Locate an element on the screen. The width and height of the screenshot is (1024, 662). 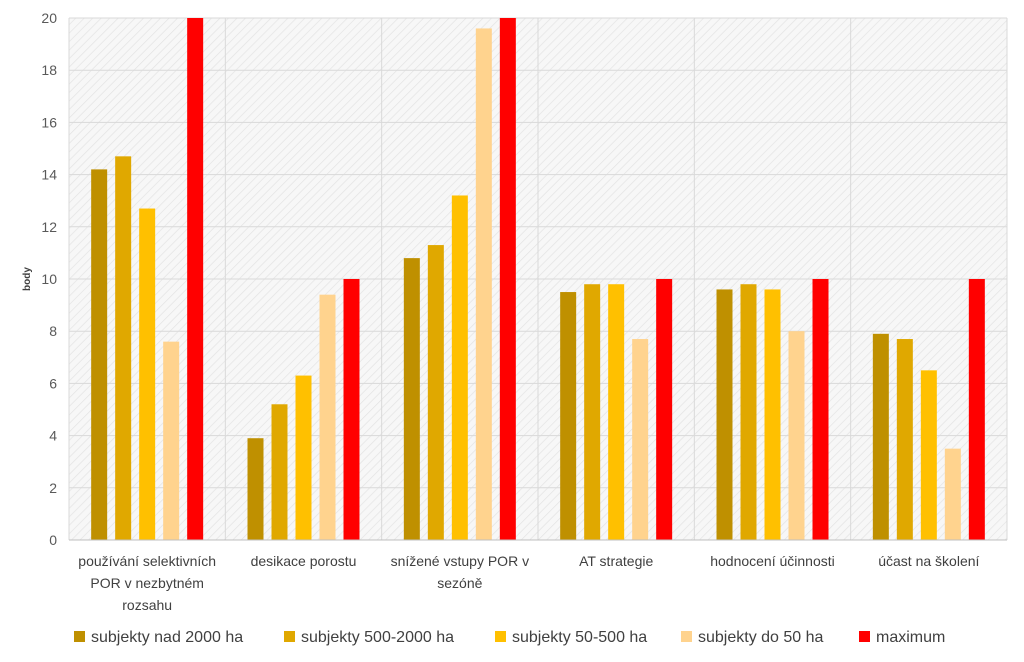
y-tick-label: 6 is located at coordinates (53, 383).